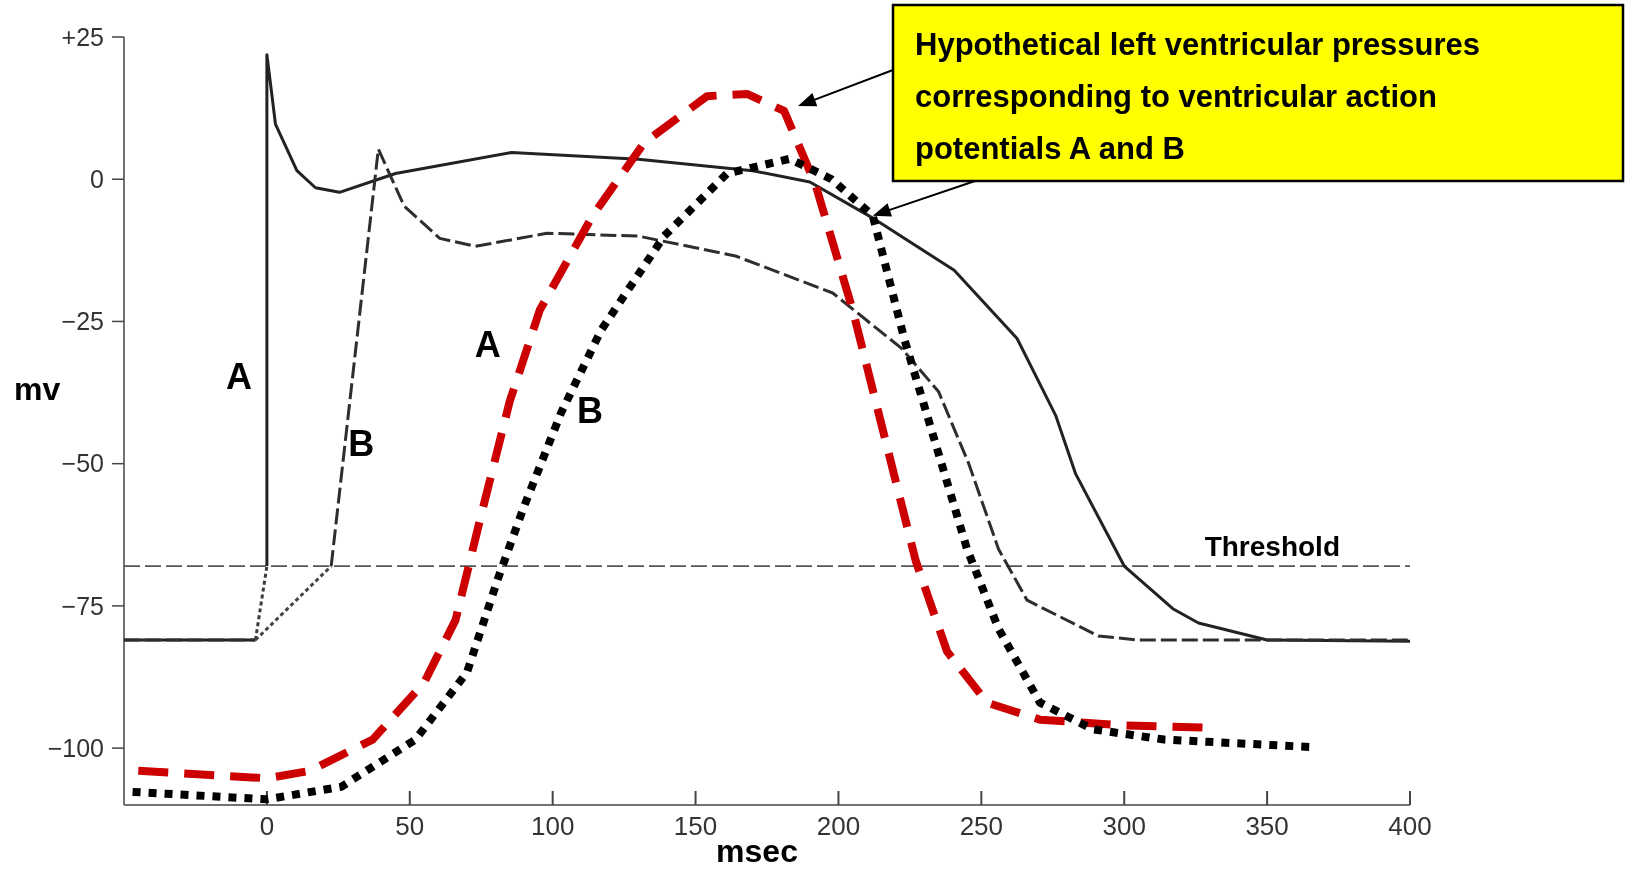 Image resolution: width=1632 pixels, height=870 pixels. Describe the element at coordinates (267, 826) in the screenshot. I see `x-tick-label: 0` at that location.